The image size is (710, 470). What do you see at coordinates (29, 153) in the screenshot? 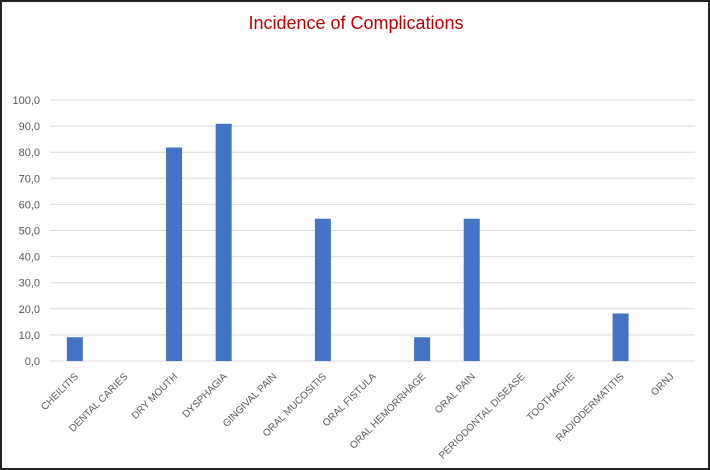
I see `y-tick-label: 80,0` at bounding box center [29, 153].